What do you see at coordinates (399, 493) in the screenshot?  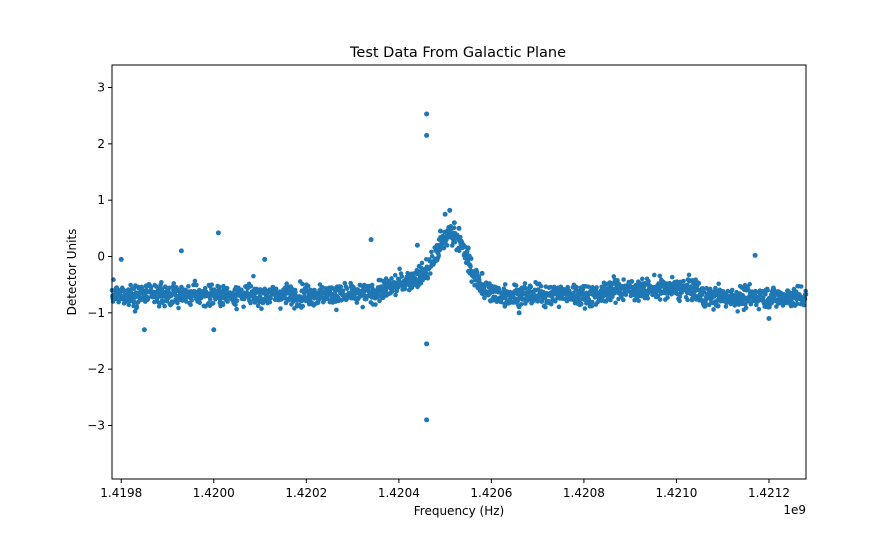 I see `x-tick-label: 1.4204` at bounding box center [399, 493].